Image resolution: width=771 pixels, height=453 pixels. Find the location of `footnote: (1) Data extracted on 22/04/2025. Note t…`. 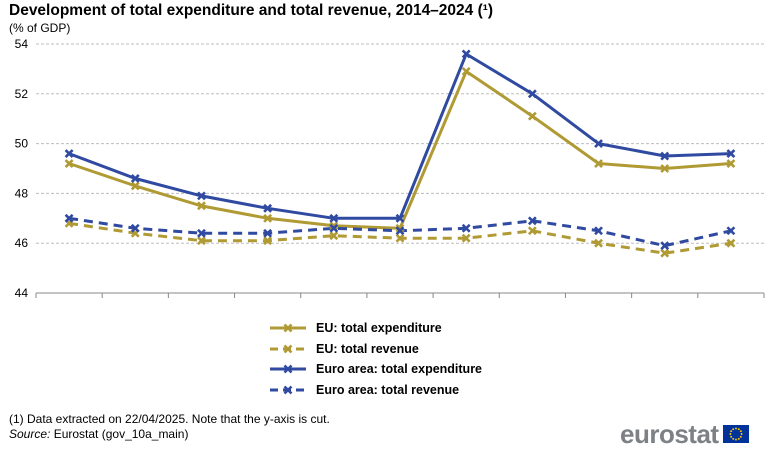

footnote: (1) Data extracted on 22/04/2025. Note t… is located at coordinates (169, 419).